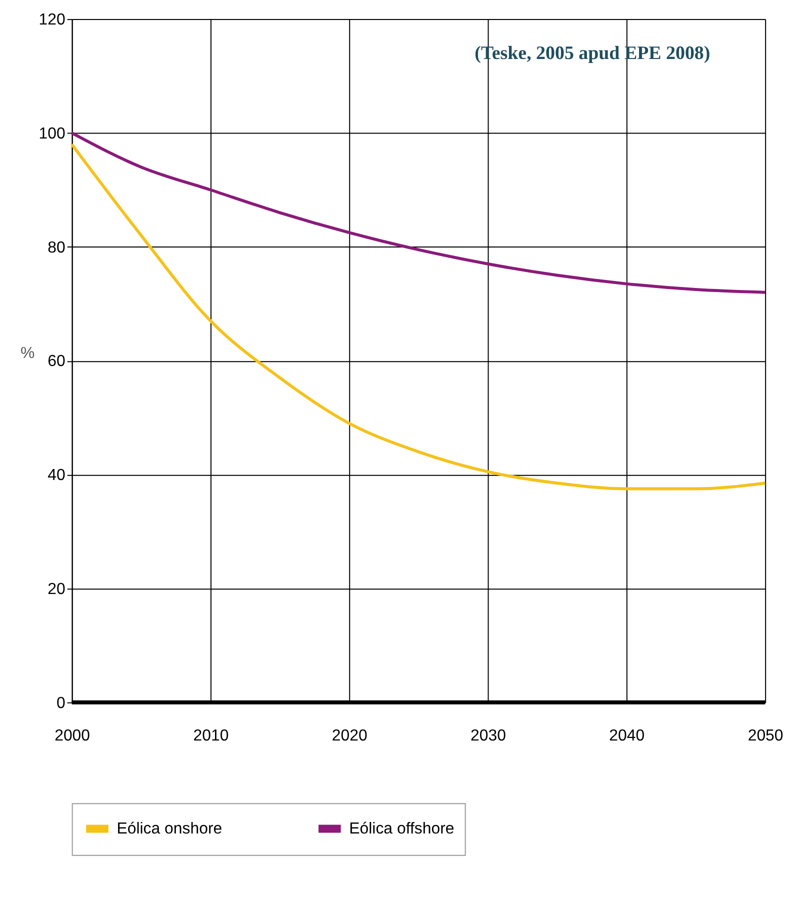 This screenshot has height=897, width=793. I want to click on x-tick-label: 2050, so click(766, 736).